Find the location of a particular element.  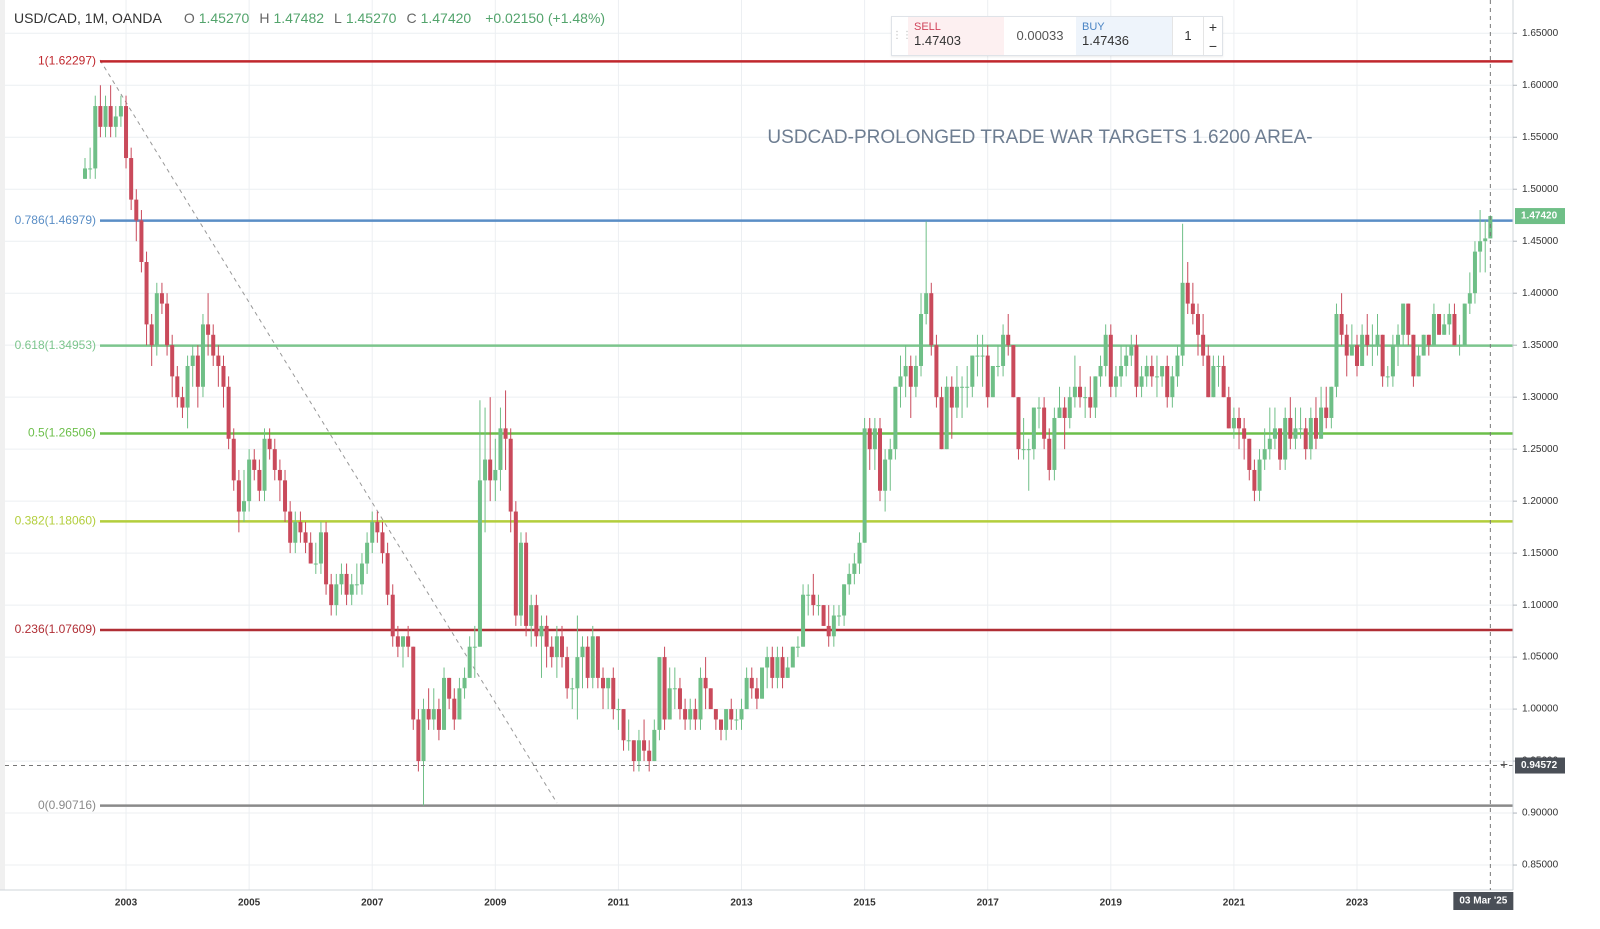

y-tick-label: 0.85000 is located at coordinates (1540, 865).